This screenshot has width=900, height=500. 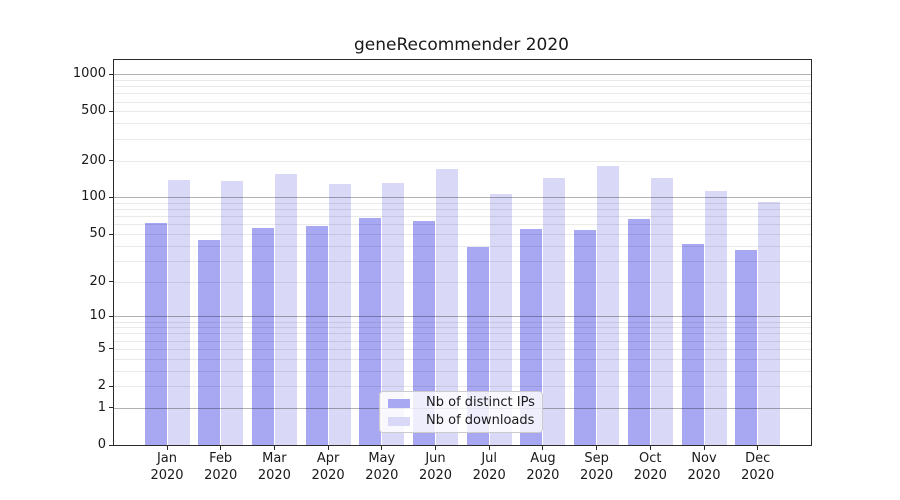 What do you see at coordinates (101, 386) in the screenshot?
I see `y-tick-label: 2` at bounding box center [101, 386].